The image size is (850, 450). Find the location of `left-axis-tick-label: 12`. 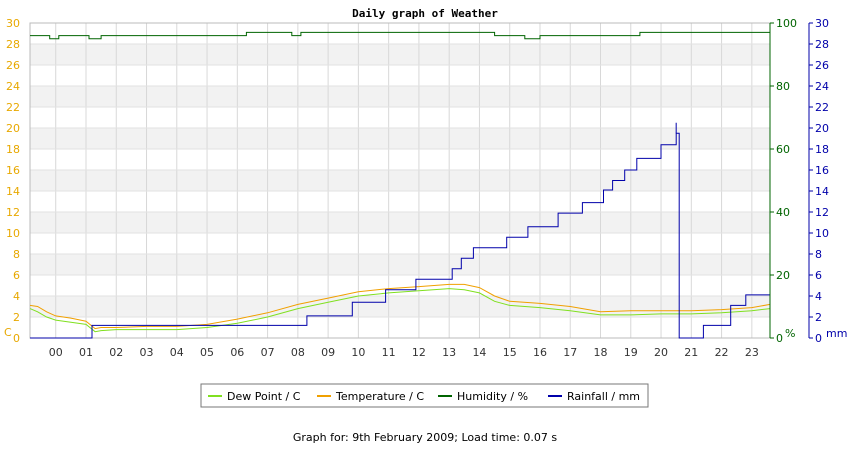

left-axis-tick-label: 12 is located at coordinates (13, 212).